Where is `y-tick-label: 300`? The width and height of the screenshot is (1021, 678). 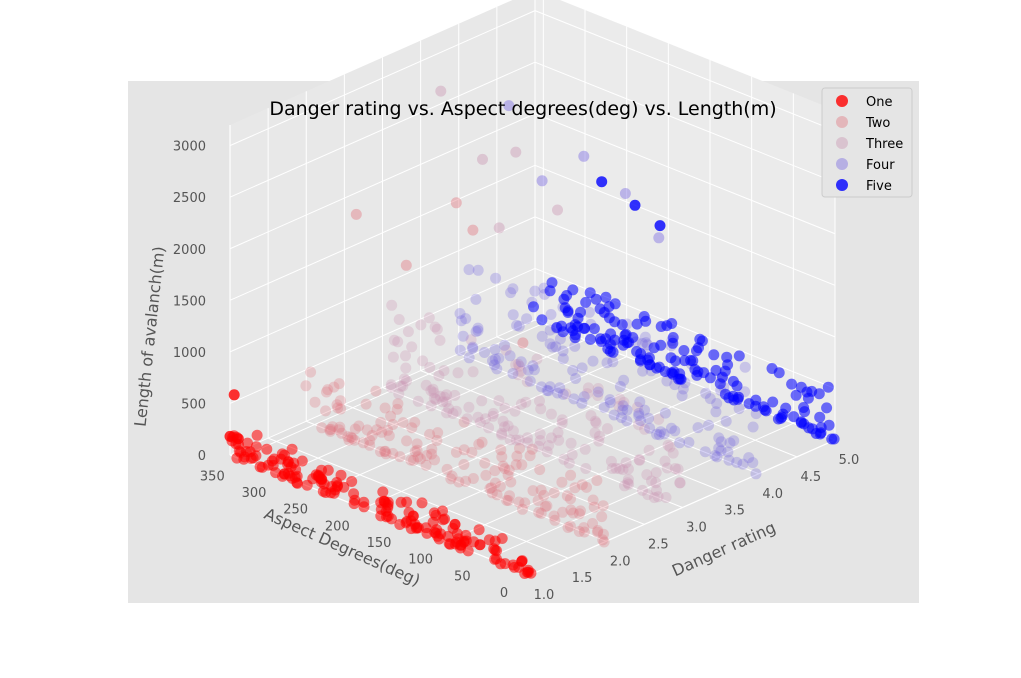
y-tick-label: 300 is located at coordinates (254, 493).